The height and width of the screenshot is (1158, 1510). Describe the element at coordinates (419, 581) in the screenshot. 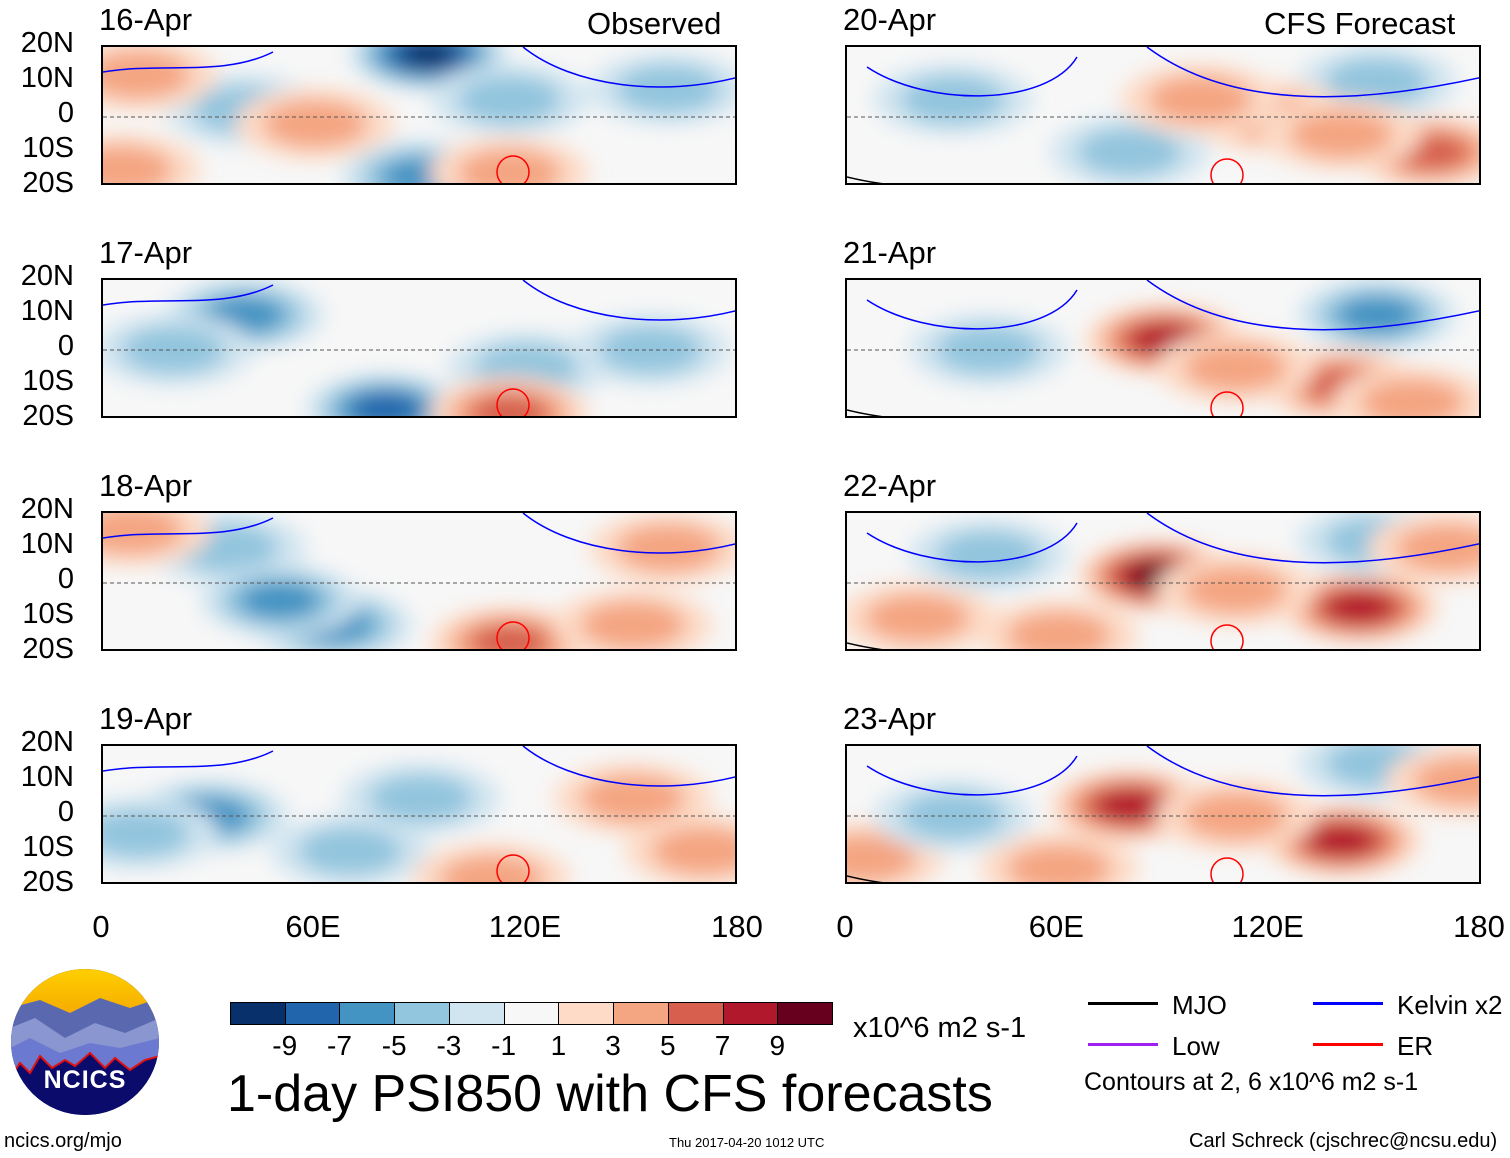

I see `map-panel-18-Apr` at that location.